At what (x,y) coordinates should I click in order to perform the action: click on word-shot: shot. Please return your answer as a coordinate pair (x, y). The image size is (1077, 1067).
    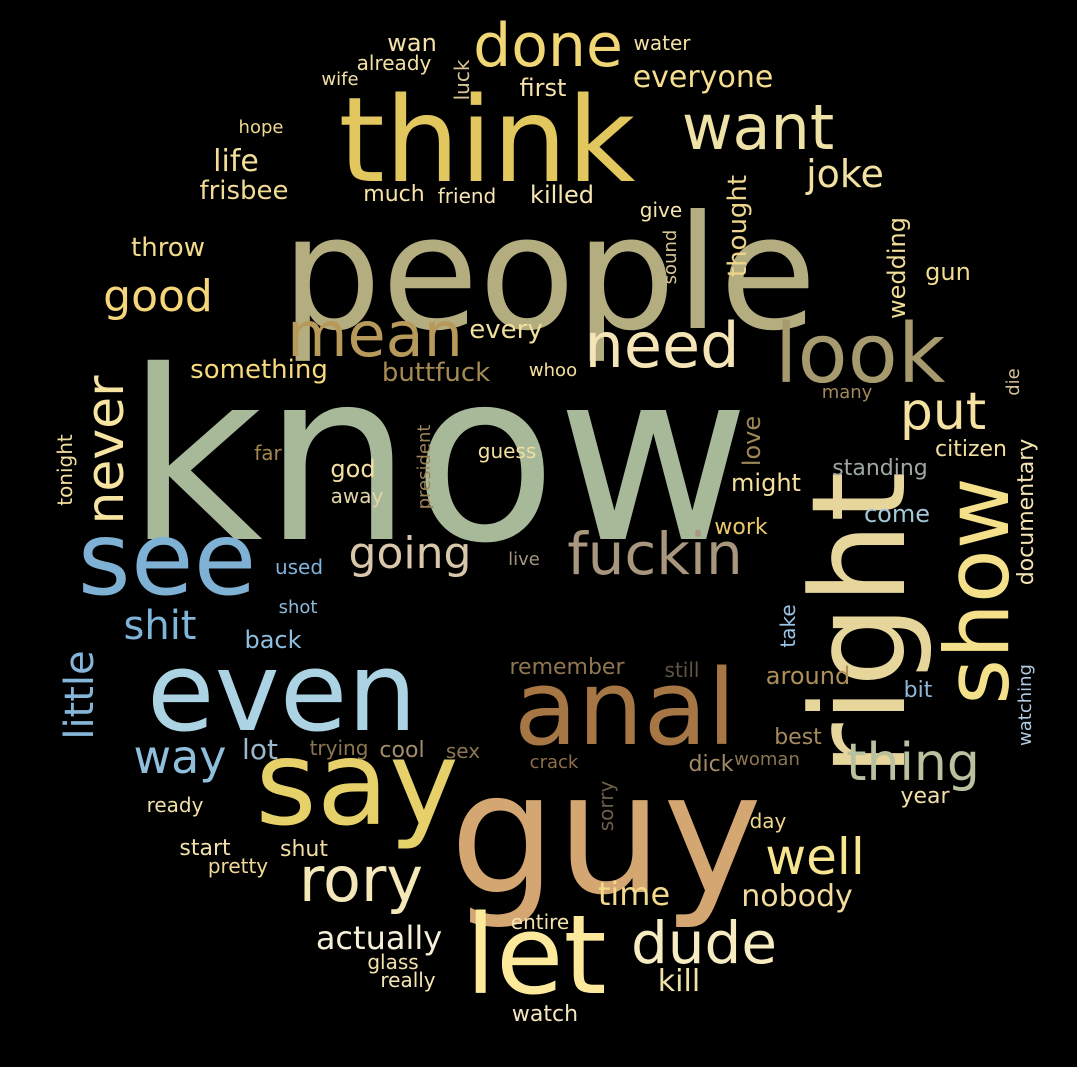
    Looking at the image, I should click on (298, 607).